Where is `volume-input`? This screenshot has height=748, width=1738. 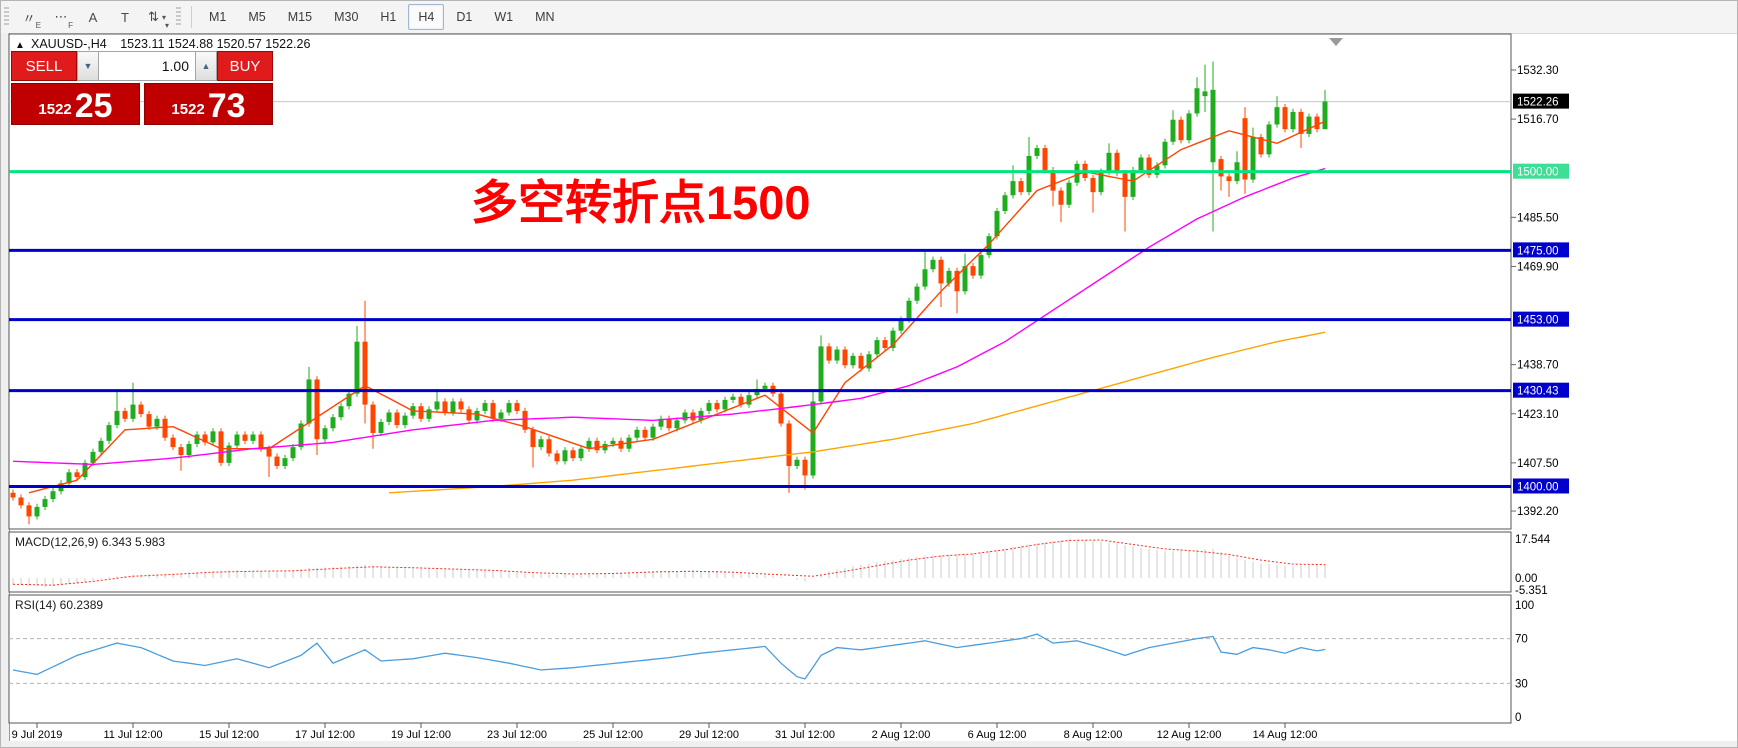 volume-input is located at coordinates (147, 66).